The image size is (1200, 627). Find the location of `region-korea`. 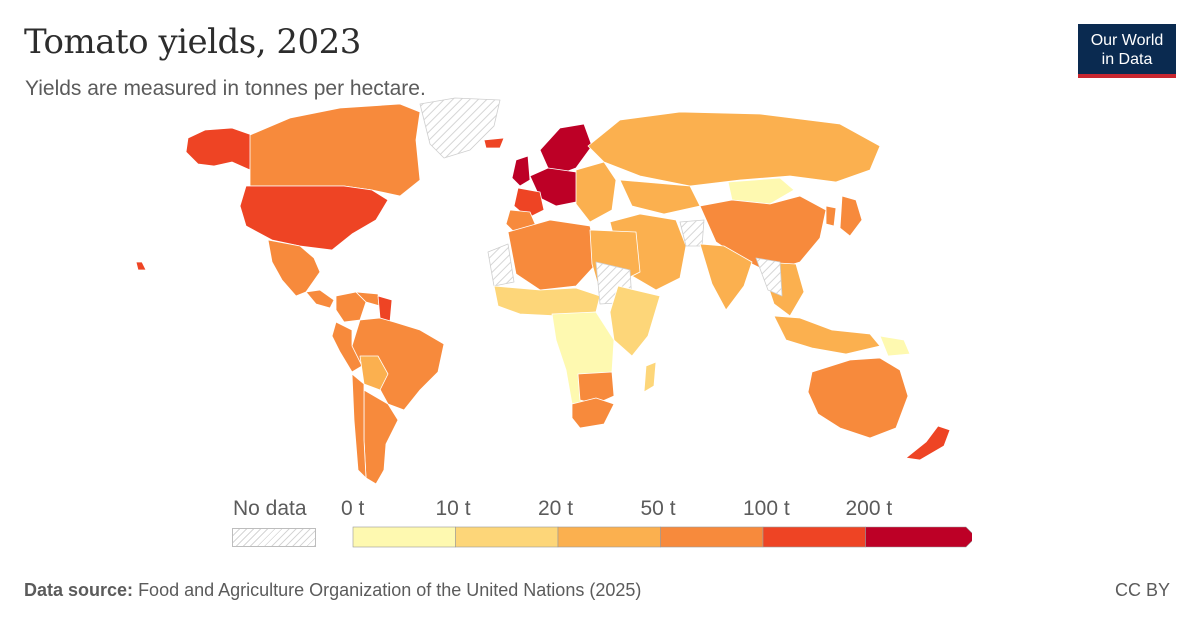

region-korea is located at coordinates (831, 216).